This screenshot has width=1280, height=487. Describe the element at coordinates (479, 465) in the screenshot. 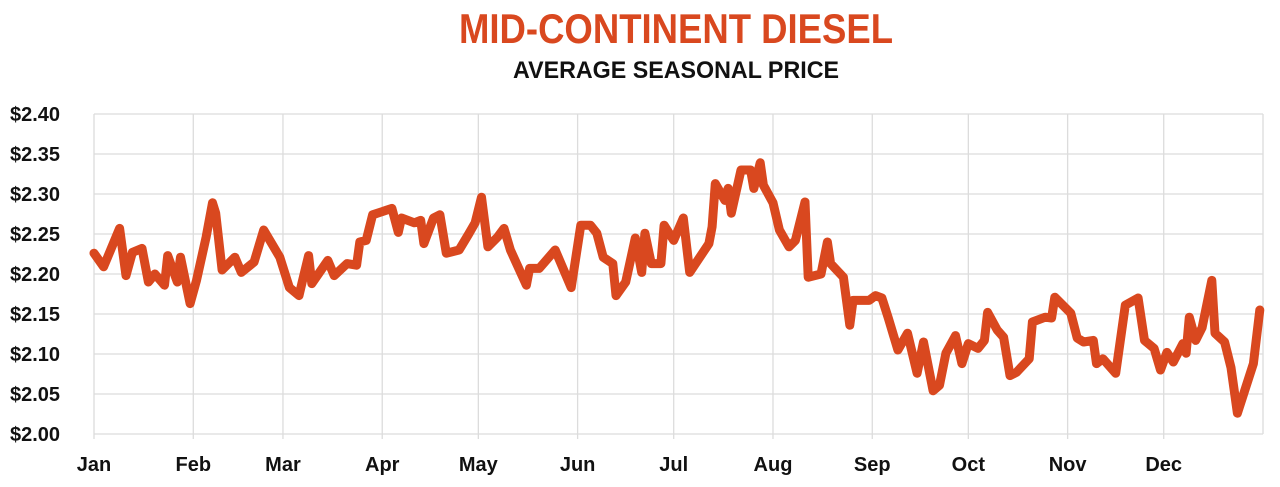

I see `x-tick-label: May` at that location.